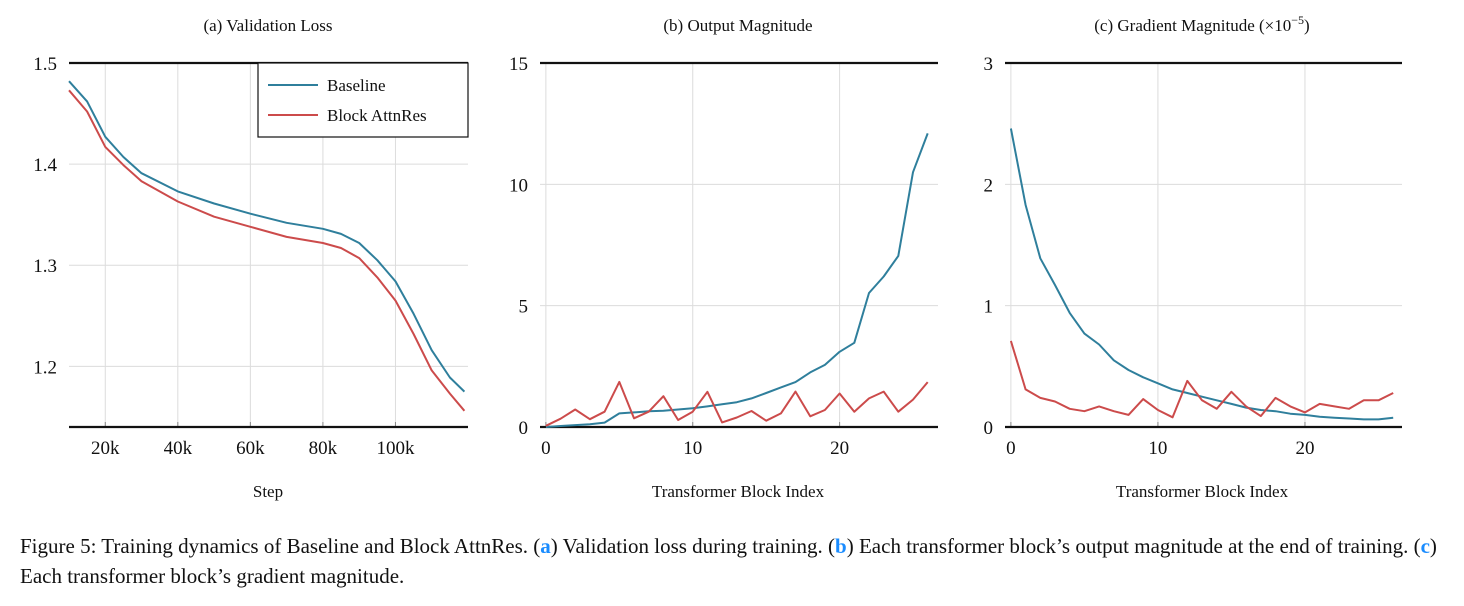 Image resolution: width=1464 pixels, height=606 pixels. What do you see at coordinates (989, 185) in the screenshot?
I see `y-tick-label: 2` at bounding box center [989, 185].